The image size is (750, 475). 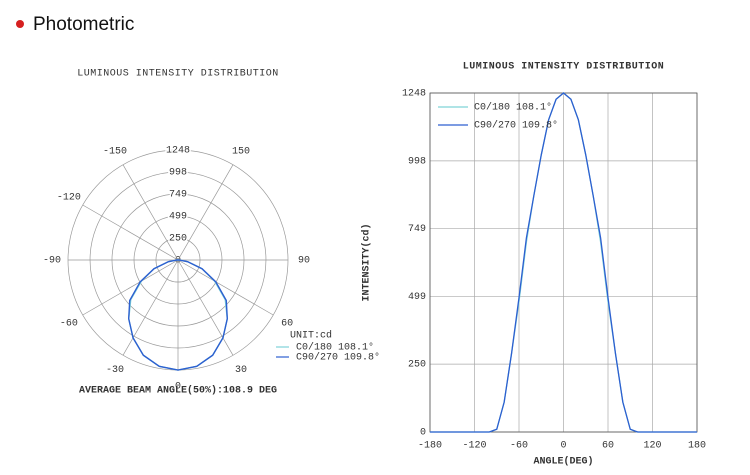 I want to click on y-tick-label: 0, so click(x=423, y=433).